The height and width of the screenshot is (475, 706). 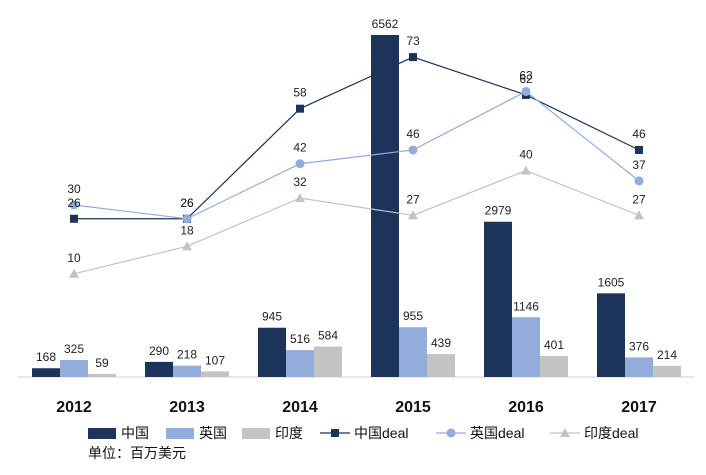 I want to click on line-data-label: 37, so click(x=639, y=165).